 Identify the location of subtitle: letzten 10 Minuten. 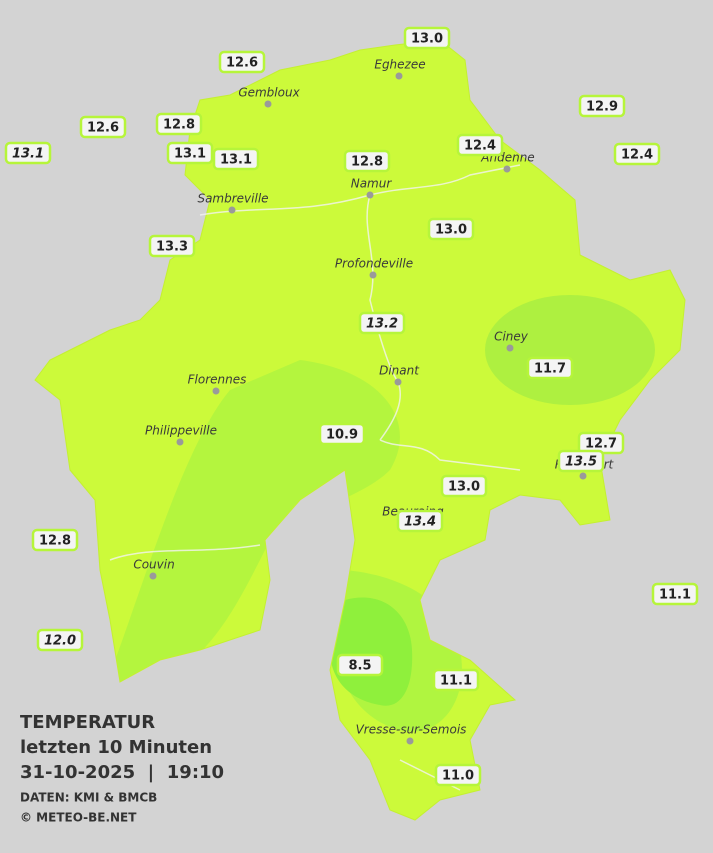
(116, 747).